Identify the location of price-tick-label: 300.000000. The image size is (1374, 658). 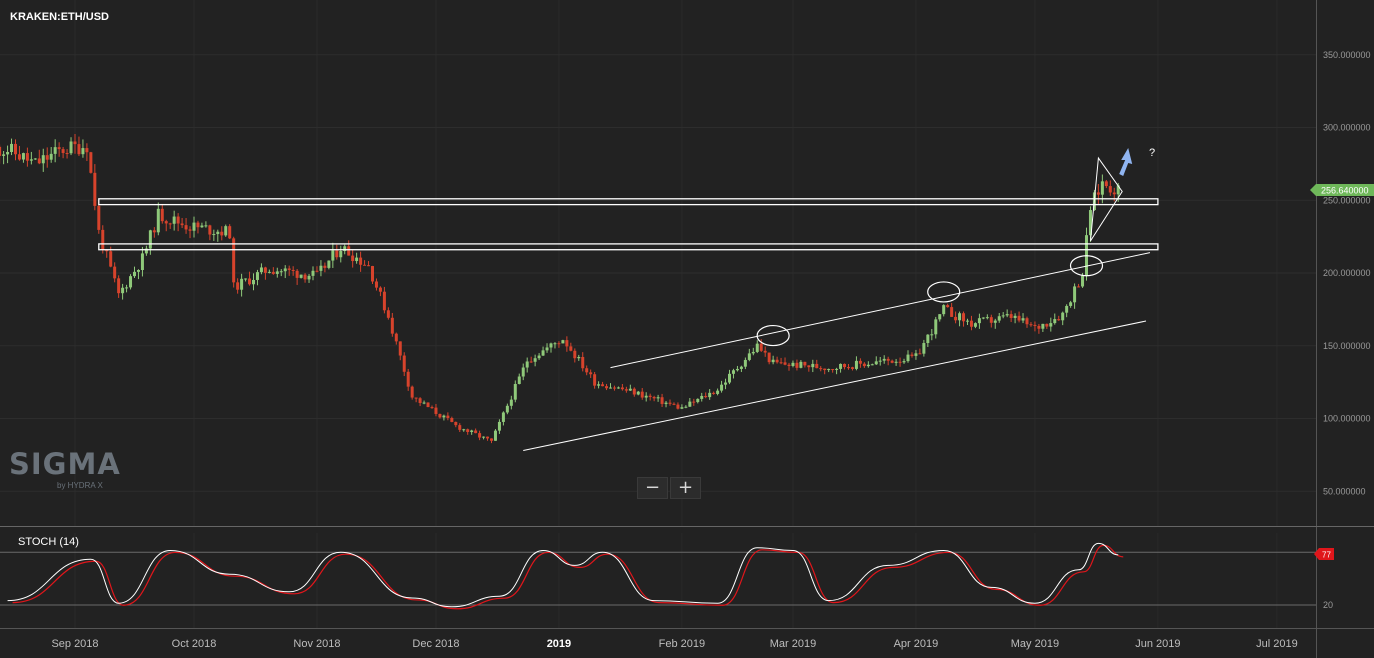
(1347, 128).